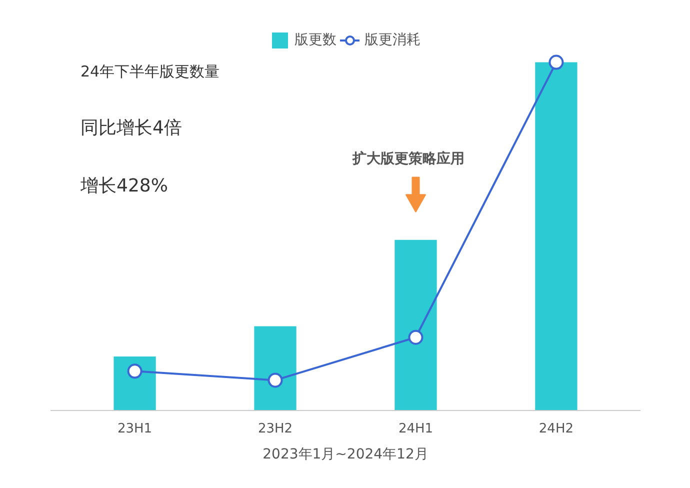 This screenshot has height=488, width=690. Describe the element at coordinates (556, 429) in the screenshot. I see `x-tick-label: 24H2` at that location.